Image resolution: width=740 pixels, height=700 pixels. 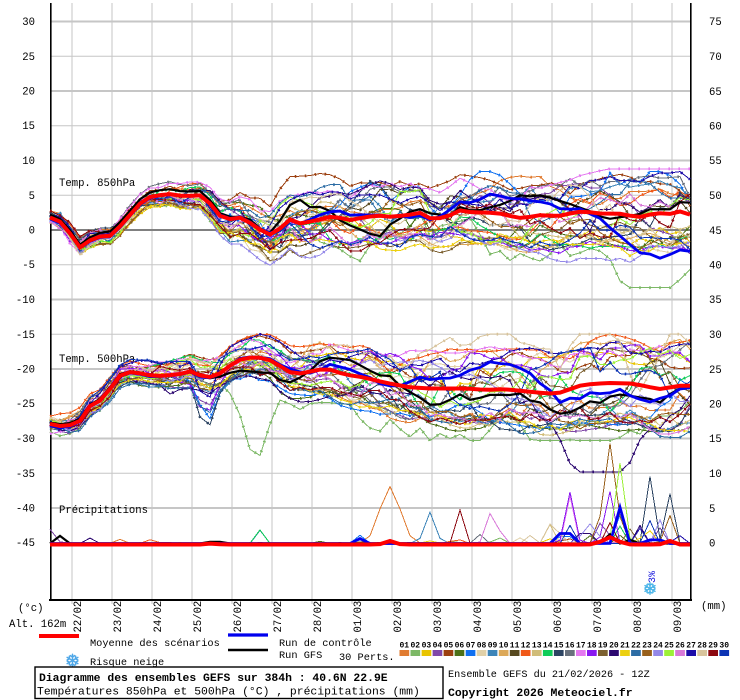 What do you see at coordinates (30, 609) in the screenshot?
I see `svg-text: (°c)` at bounding box center [30, 609].